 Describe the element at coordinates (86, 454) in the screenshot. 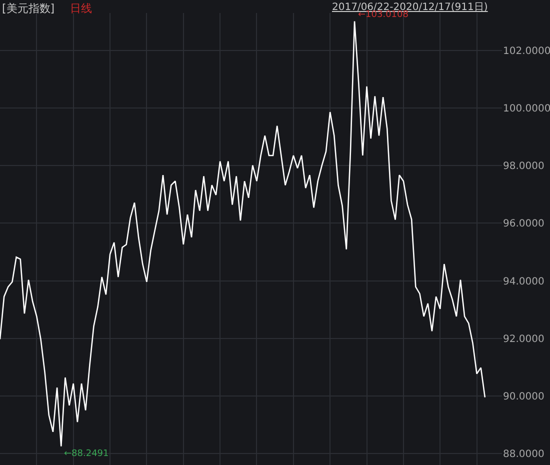

I see `annotation: ←88.2491` at that location.